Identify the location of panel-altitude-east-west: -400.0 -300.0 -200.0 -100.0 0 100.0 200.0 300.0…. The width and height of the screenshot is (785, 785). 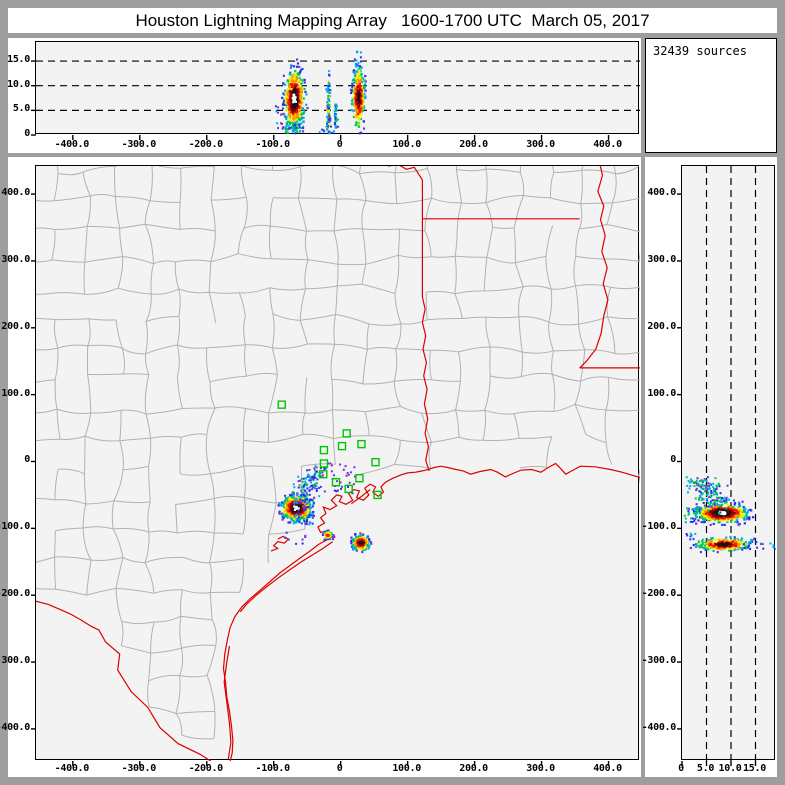
(324, 95).